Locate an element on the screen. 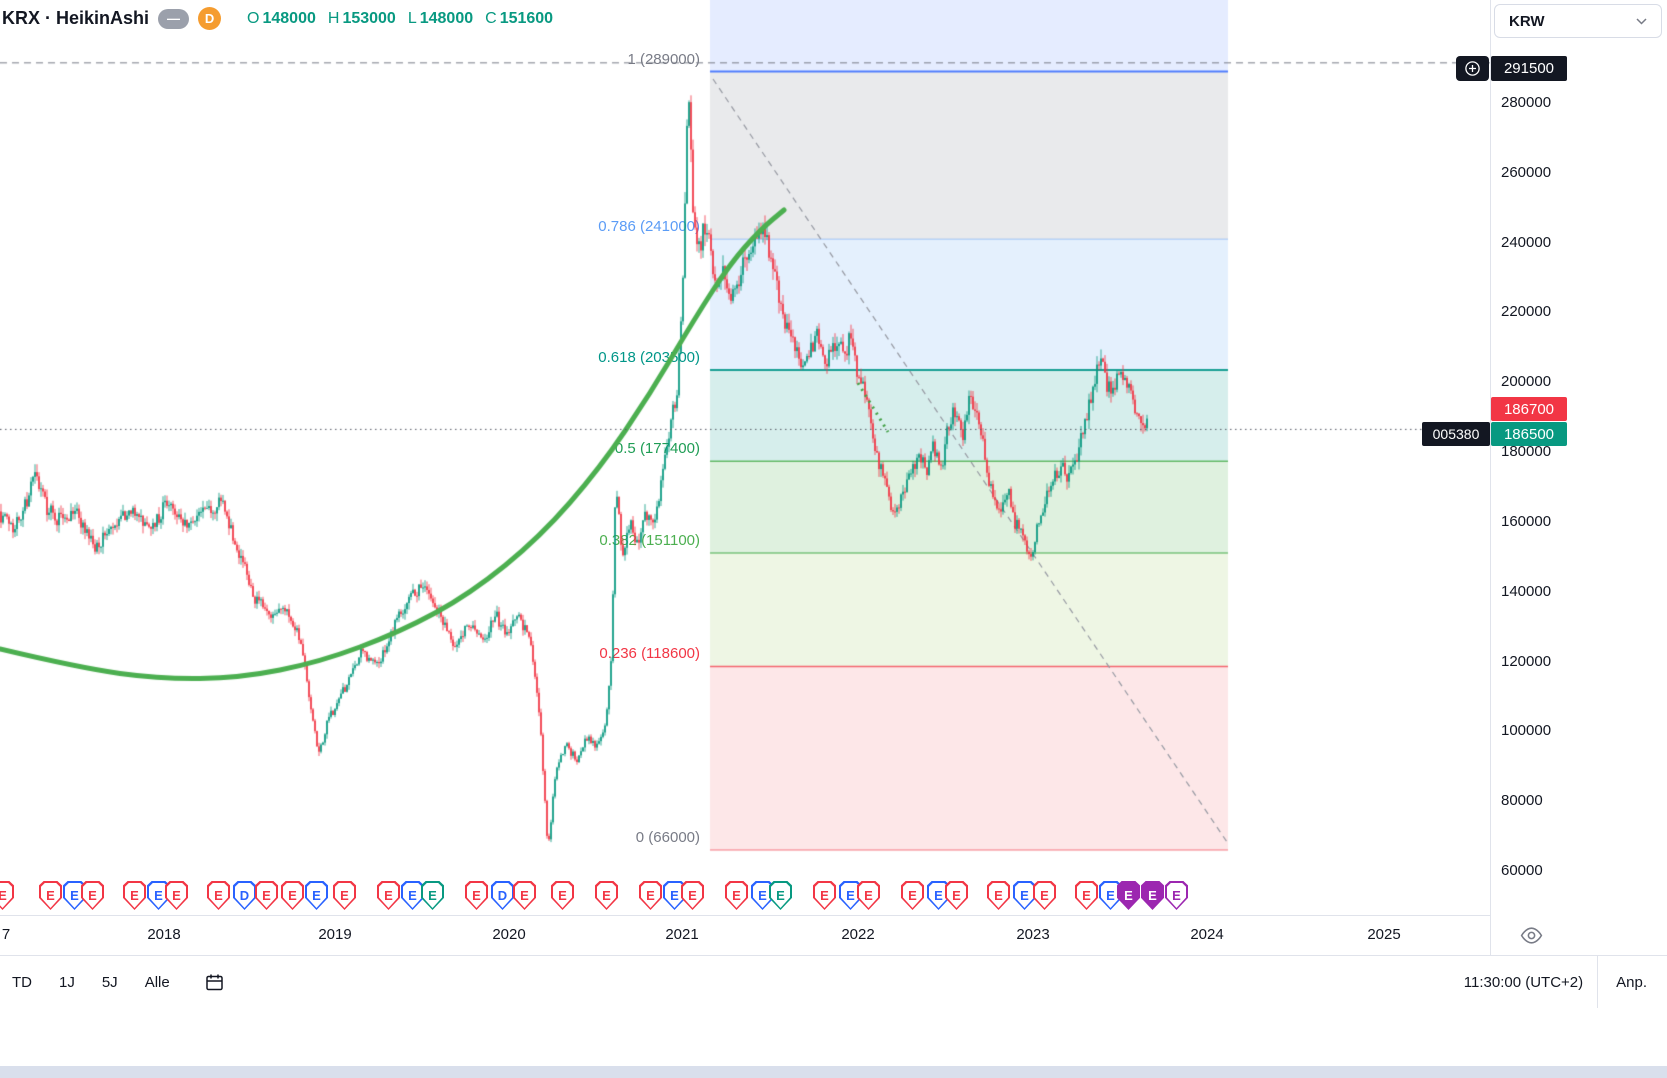  axis-corner is located at coordinates (1579, 935).